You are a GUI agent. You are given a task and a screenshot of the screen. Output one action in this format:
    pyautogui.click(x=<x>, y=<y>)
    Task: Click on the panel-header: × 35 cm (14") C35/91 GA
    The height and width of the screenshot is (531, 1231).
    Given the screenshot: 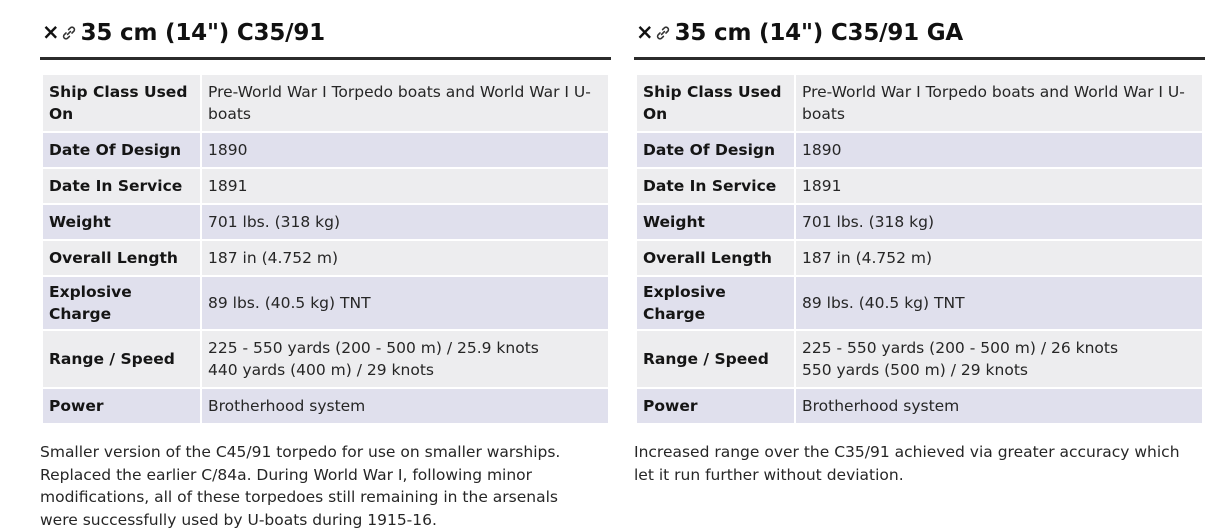 What is the action you would take?
    pyautogui.click(x=919, y=41)
    